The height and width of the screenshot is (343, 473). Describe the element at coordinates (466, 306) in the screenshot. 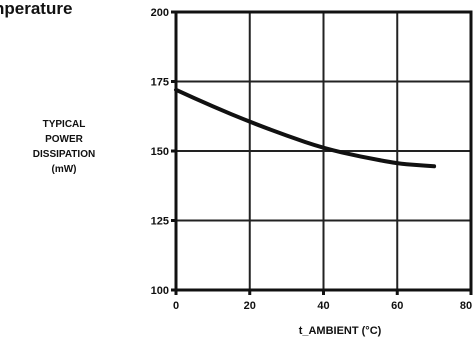

I see `x-tick-label-80: 80` at that location.